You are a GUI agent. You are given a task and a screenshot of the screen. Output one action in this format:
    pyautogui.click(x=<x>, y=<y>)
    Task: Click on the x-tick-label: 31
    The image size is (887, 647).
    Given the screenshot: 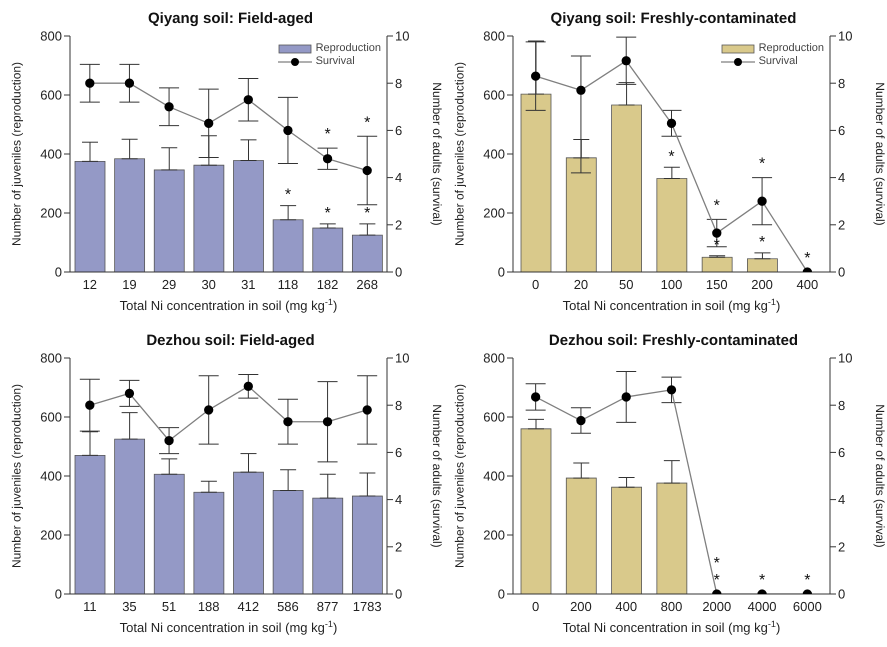 What is the action you would take?
    pyautogui.click(x=248, y=284)
    